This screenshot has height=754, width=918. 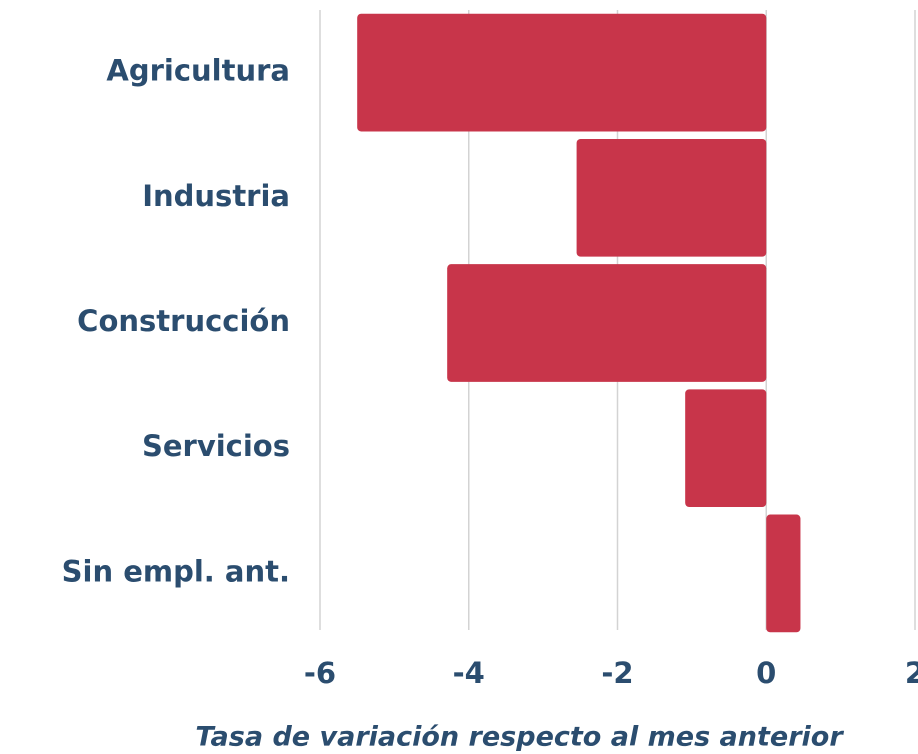 I want to click on y-tick-label: Construcción, so click(x=183, y=321).